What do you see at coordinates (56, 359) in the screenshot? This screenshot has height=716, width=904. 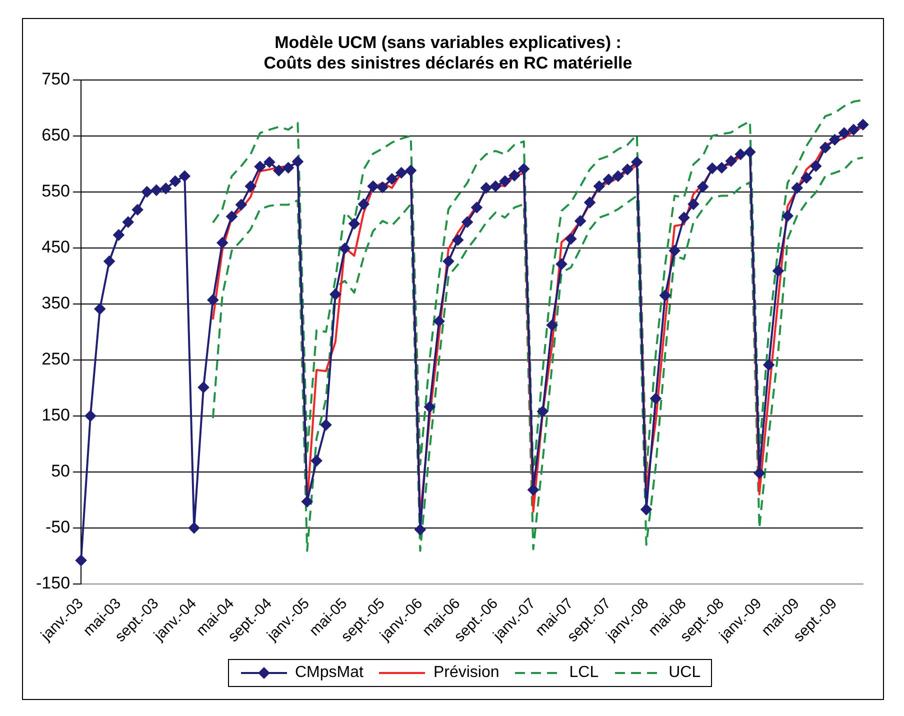 I see `y-tick-label: 250` at bounding box center [56, 359].